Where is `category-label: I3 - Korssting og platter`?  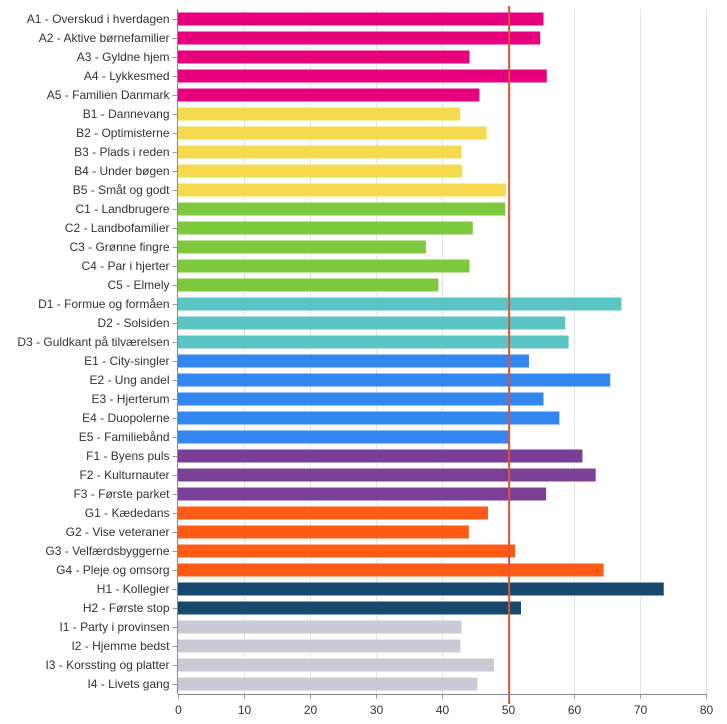
category-label: I3 - Korssting og platter is located at coordinates (107, 665).